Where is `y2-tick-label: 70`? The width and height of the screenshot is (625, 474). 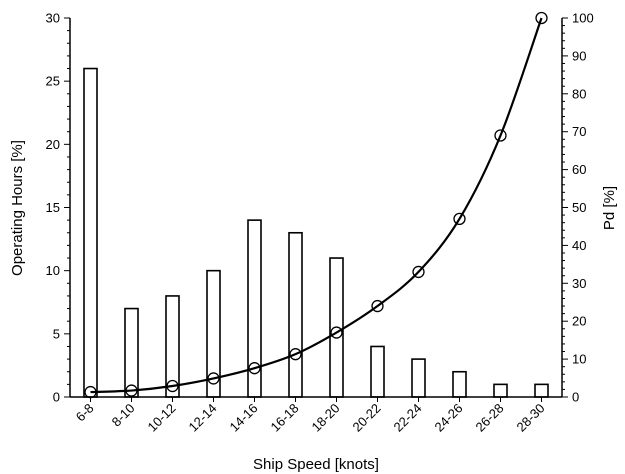
y2-tick-label: 70 is located at coordinates (579, 131).